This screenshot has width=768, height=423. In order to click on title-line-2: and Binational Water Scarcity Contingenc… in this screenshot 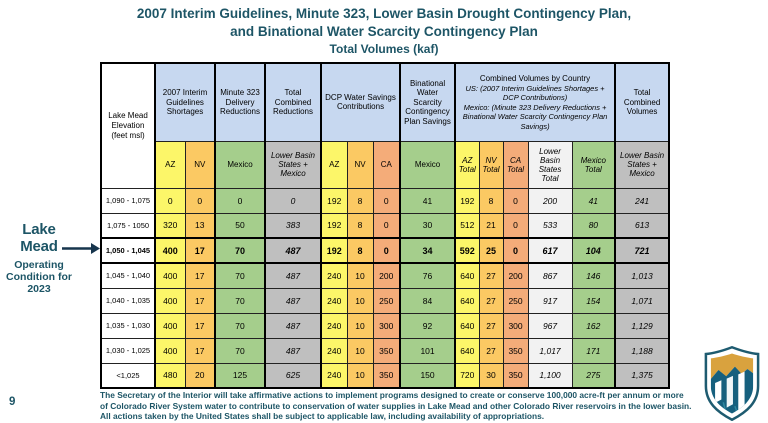, I will do `click(384, 31)`.